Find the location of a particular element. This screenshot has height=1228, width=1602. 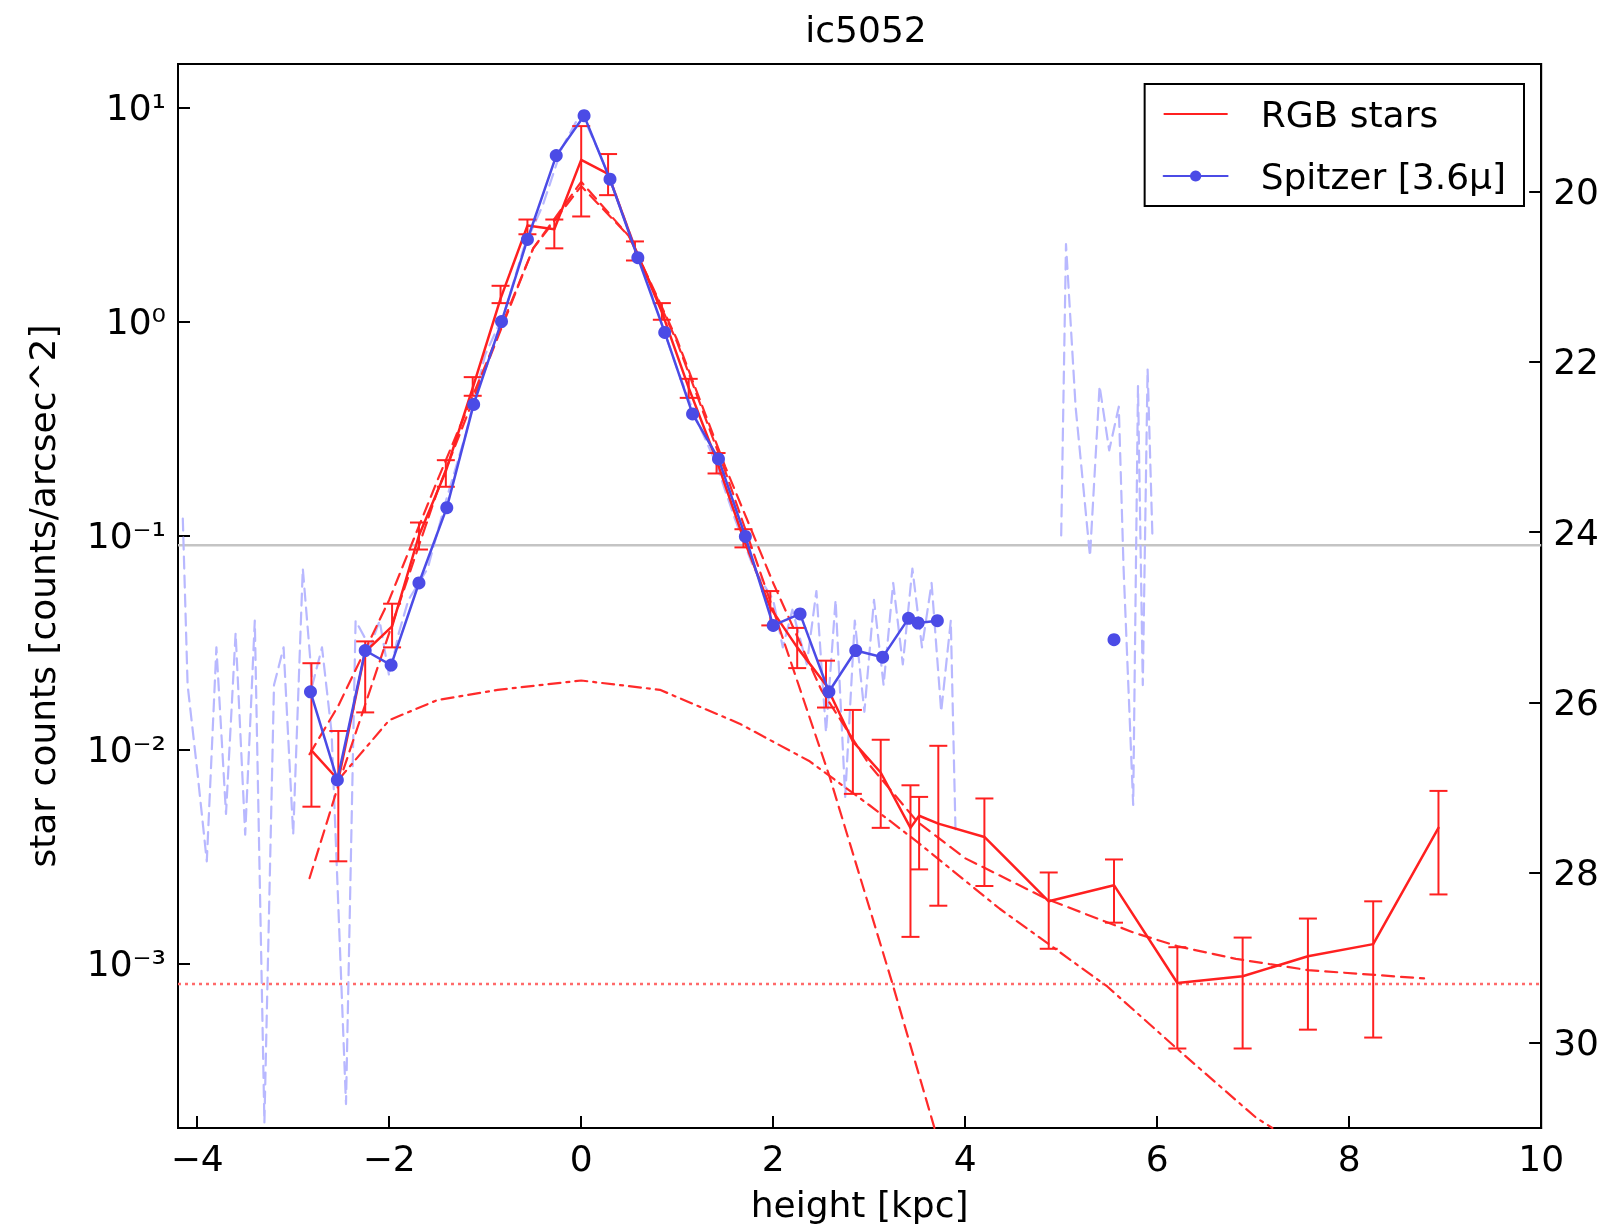

x-tick-label: −2 is located at coordinates (389, 1158).